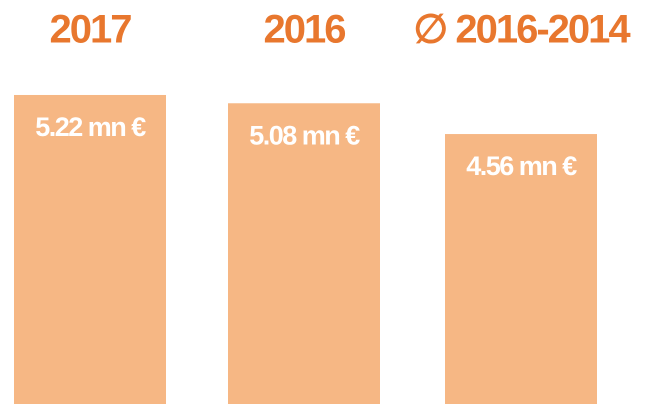 The image size is (648, 404). What do you see at coordinates (304, 135) in the screenshot?
I see `value-label: 5.08 mn €` at bounding box center [304, 135].